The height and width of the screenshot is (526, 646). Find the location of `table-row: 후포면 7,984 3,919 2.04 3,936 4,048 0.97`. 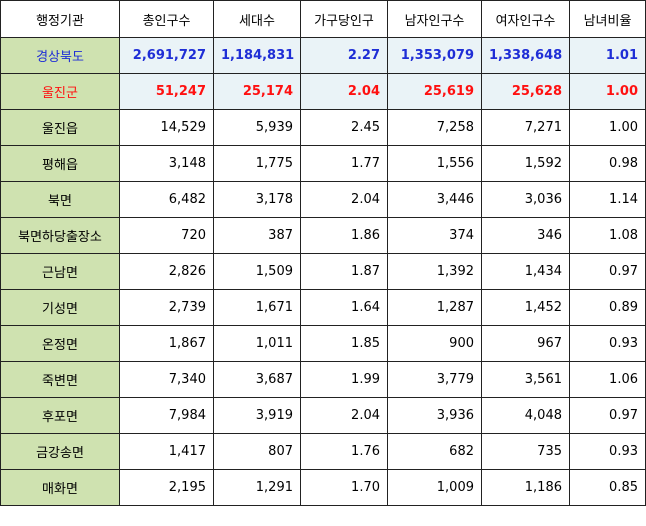

table-row: 후포면 7,984 3,919 2.04 3,936 4,048 0.97 is located at coordinates (323, 415).